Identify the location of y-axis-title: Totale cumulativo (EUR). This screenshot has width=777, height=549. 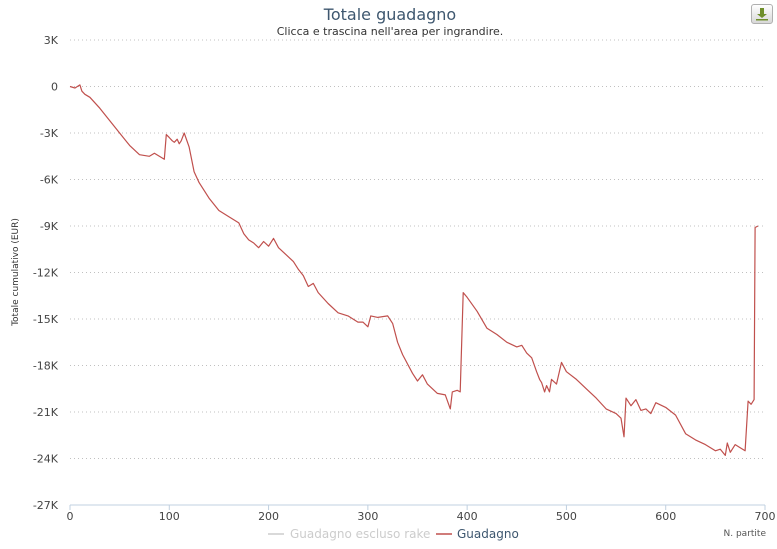
(16, 272).